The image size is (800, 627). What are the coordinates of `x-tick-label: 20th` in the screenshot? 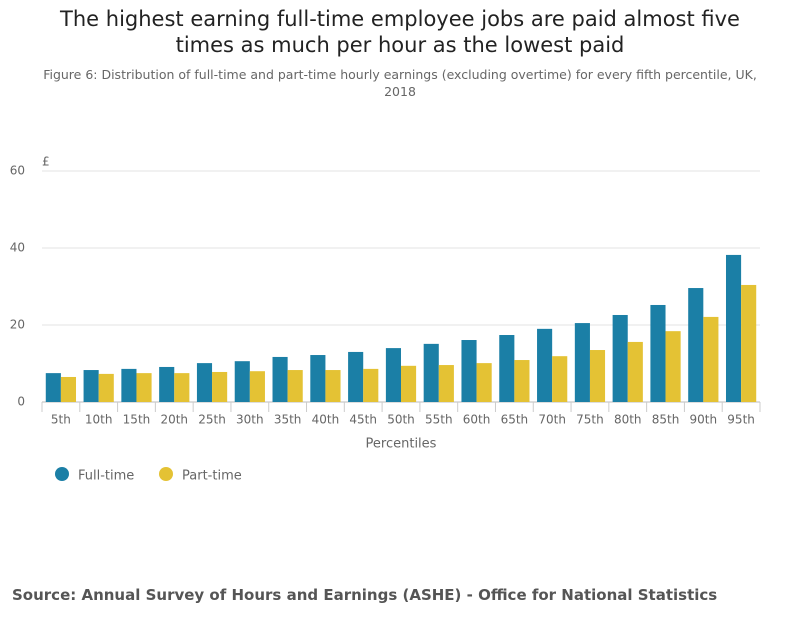 It's located at (174, 420).